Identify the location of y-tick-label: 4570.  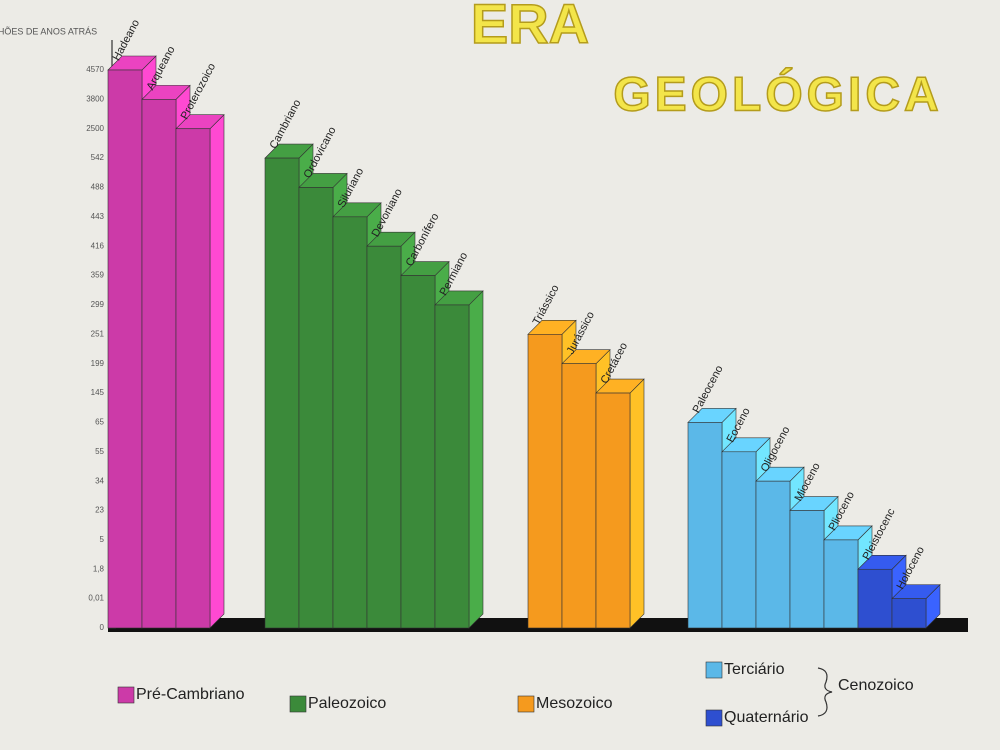
(95, 69).